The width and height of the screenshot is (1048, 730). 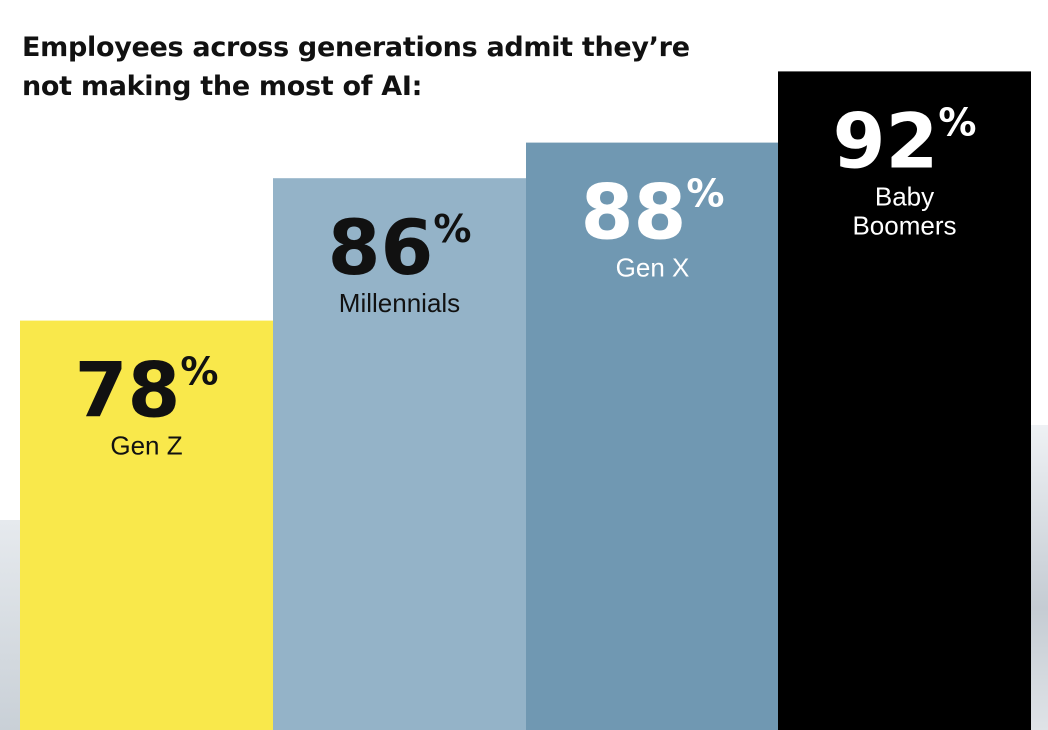 I want to click on value-label-gen-x: 88%, so click(x=653, y=212).